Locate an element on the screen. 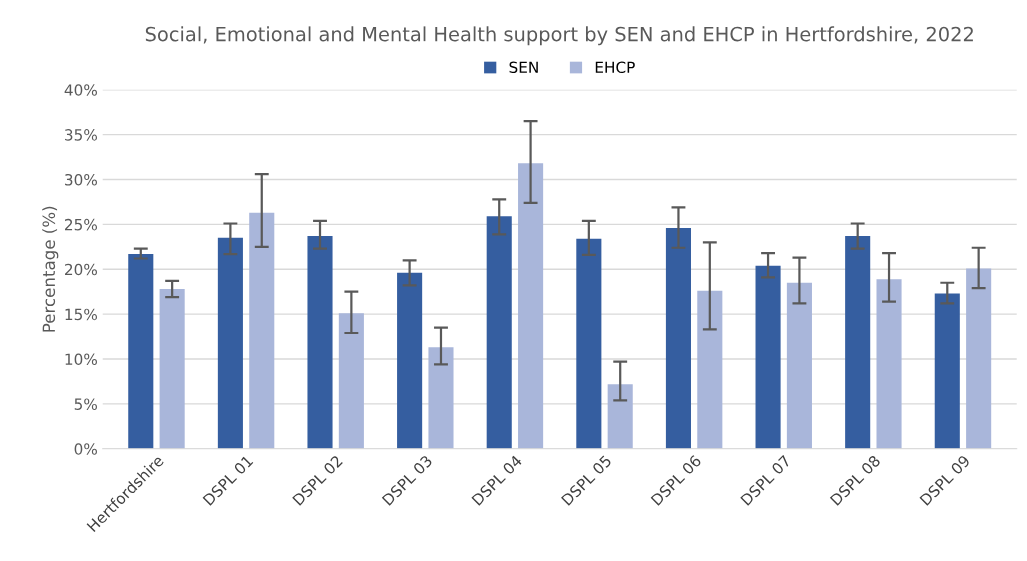 This screenshot has height=561, width=1027. y-tick-label: 5% is located at coordinates (85, 404).